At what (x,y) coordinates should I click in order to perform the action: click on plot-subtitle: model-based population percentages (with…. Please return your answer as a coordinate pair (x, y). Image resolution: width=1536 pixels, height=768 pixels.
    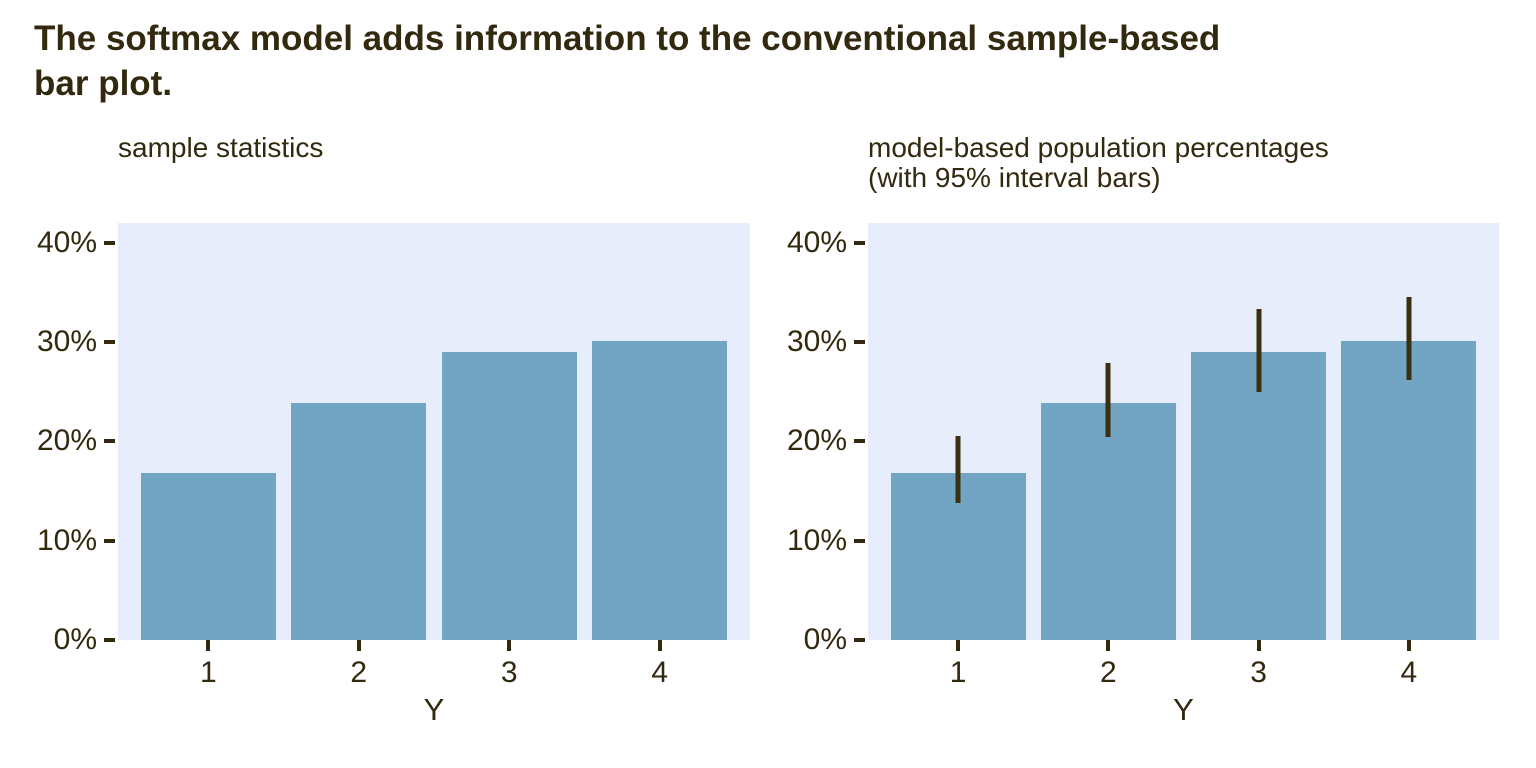
    Looking at the image, I should click on (1098, 162).